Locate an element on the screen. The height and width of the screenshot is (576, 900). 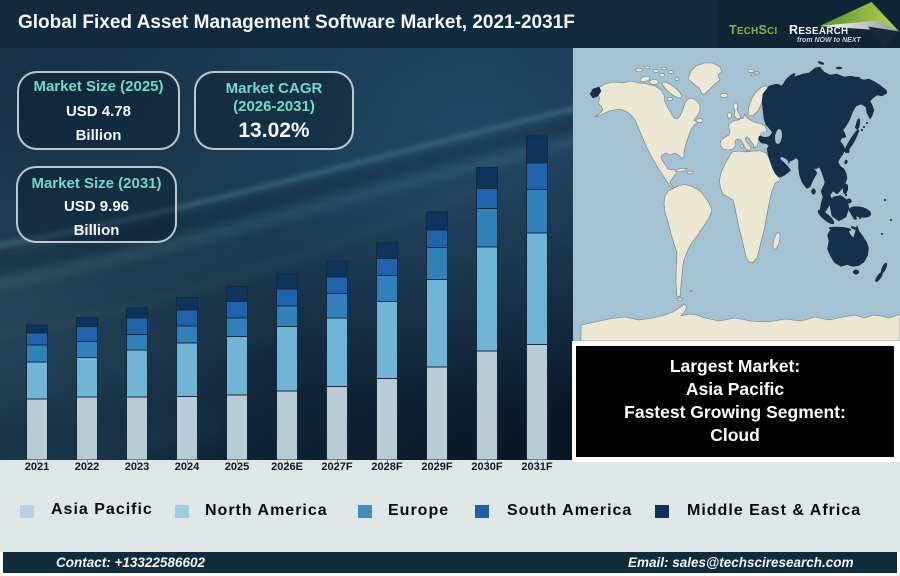
svg-text: TECHSCI is located at coordinates (753, 30).